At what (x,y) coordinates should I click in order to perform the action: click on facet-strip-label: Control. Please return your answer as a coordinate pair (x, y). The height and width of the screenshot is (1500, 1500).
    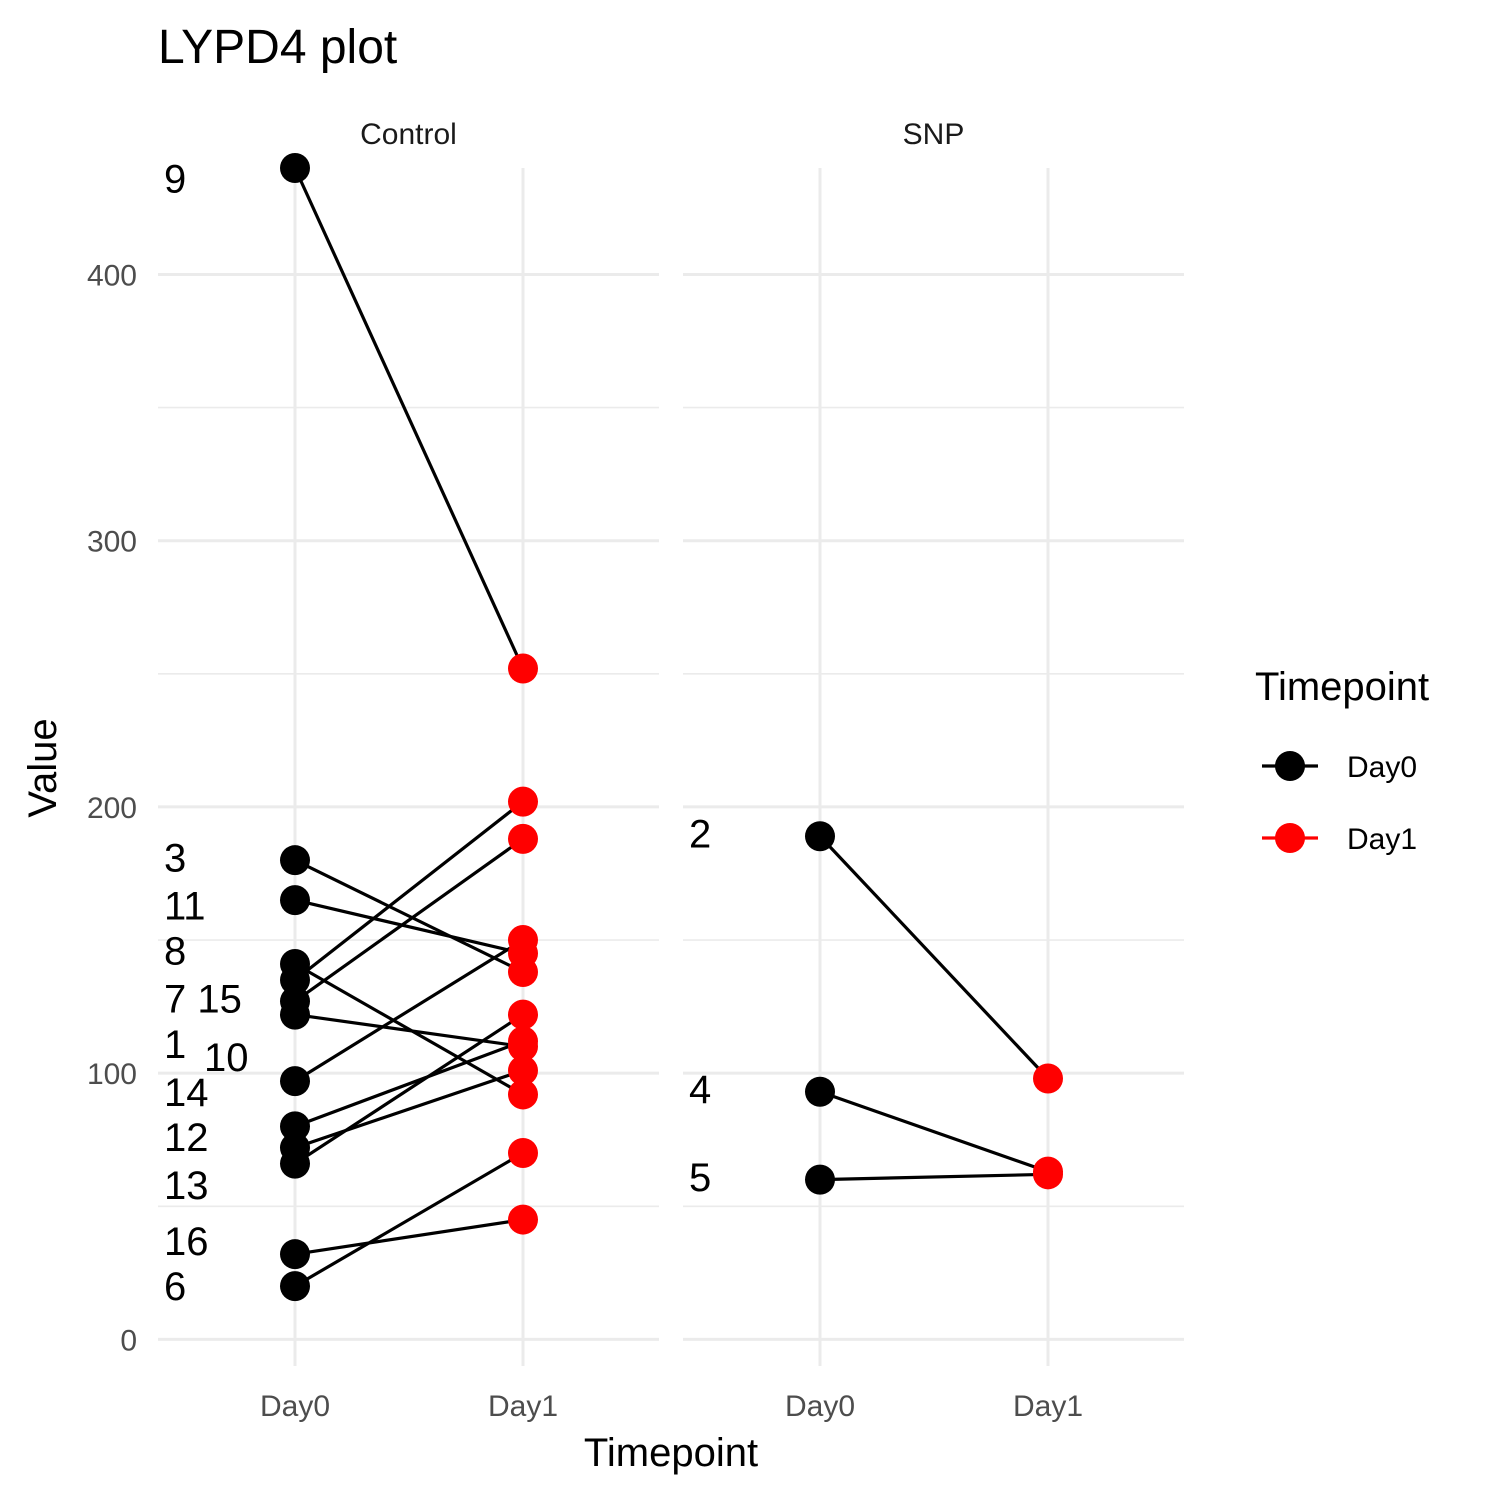
    Looking at the image, I should click on (408, 134).